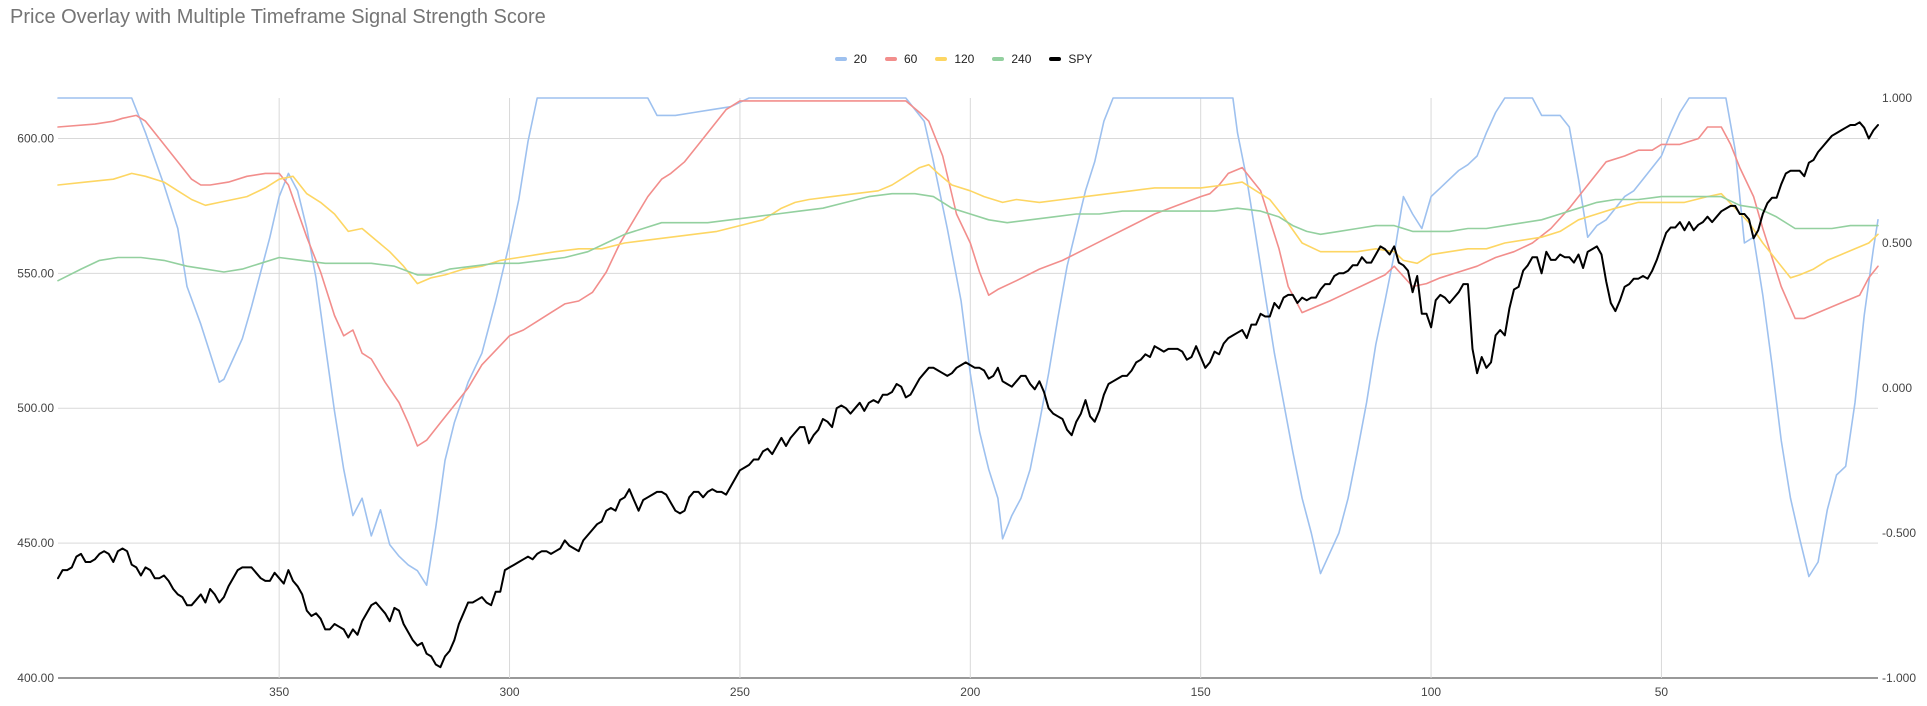 The image size is (1927, 706). What do you see at coordinates (740, 692) in the screenshot?
I see `x-tick-label: 250` at bounding box center [740, 692].